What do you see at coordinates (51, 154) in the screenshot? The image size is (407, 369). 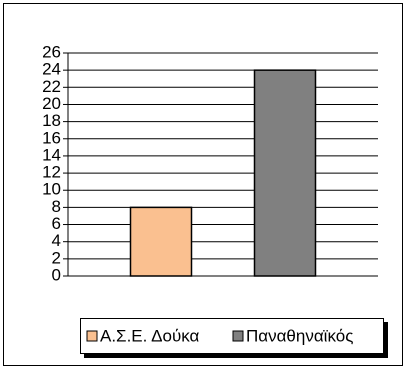 I see `y-tick-label: 14` at bounding box center [51, 154].